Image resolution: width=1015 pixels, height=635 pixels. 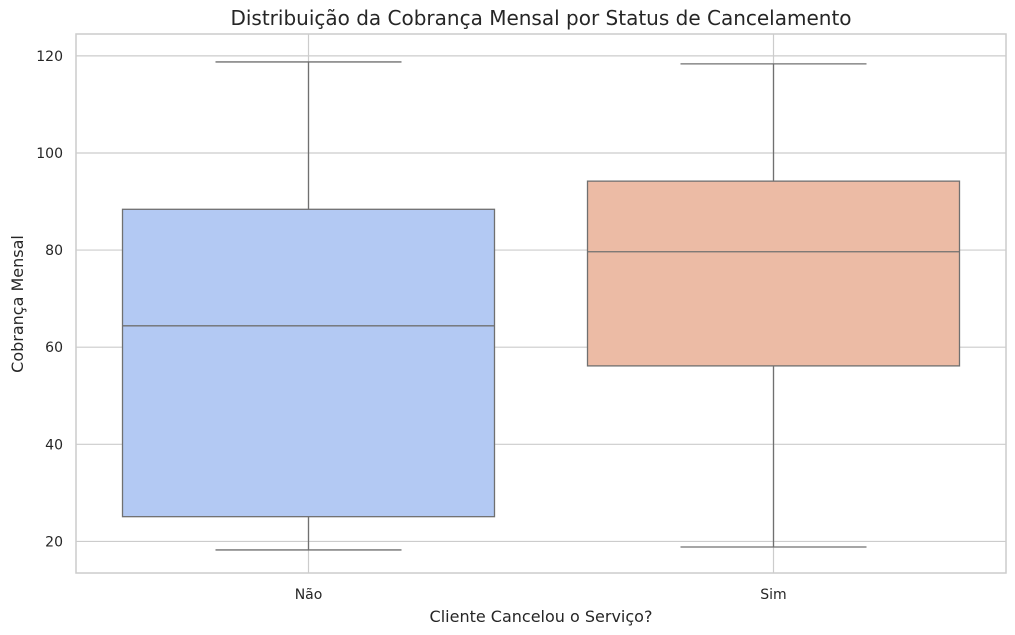 I want to click on x-tick-label: Sim, so click(x=773, y=595).